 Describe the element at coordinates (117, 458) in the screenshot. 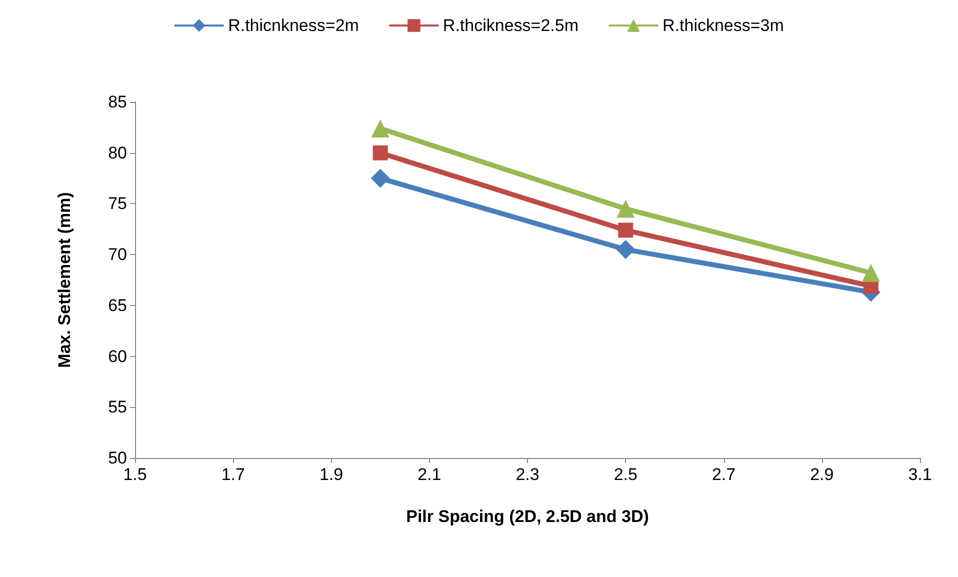

I see `y-tick-label: 50` at that location.